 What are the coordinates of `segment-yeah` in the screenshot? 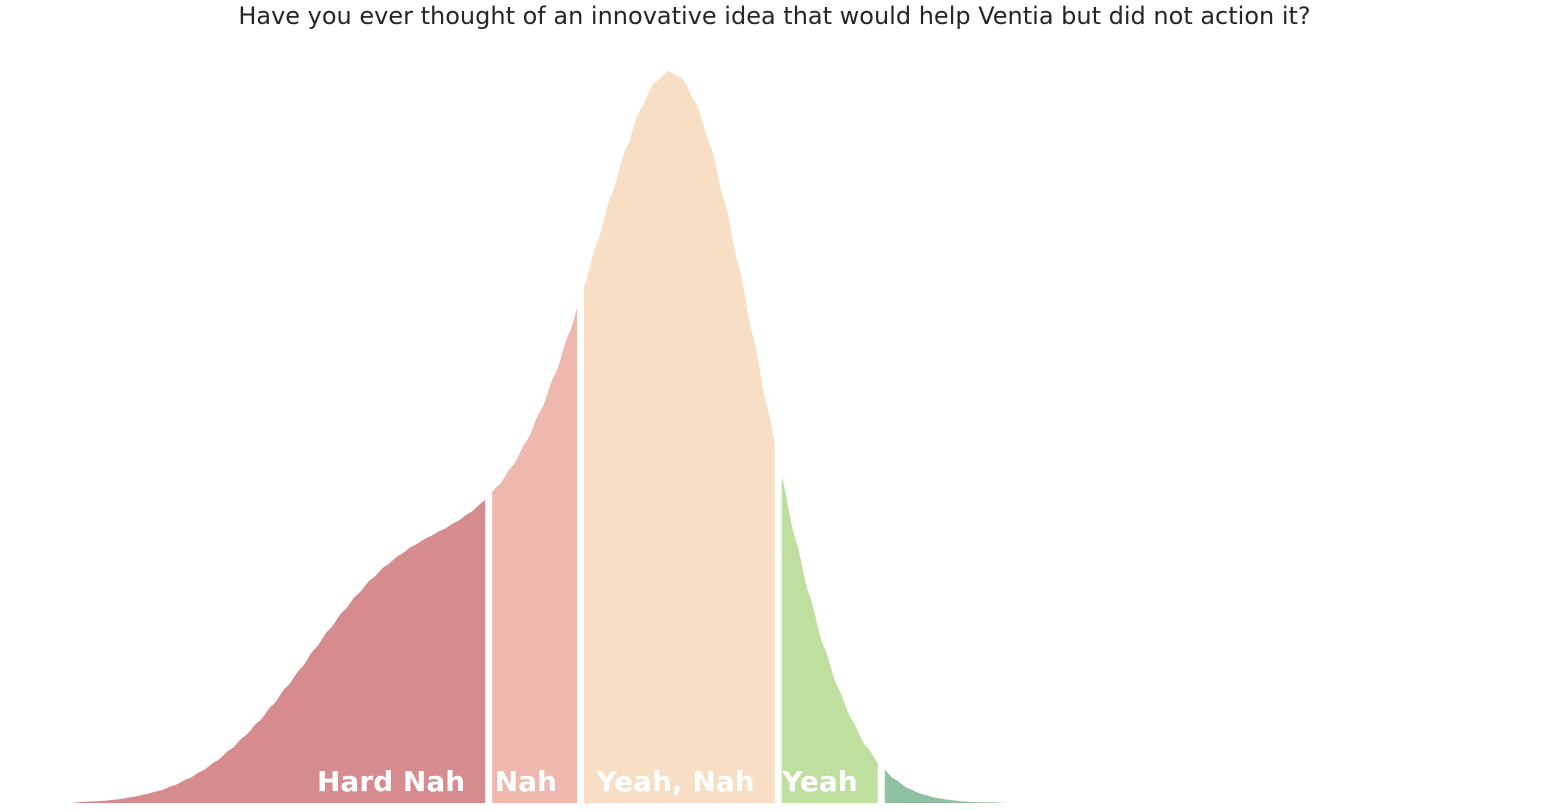 It's located at (829, 639).